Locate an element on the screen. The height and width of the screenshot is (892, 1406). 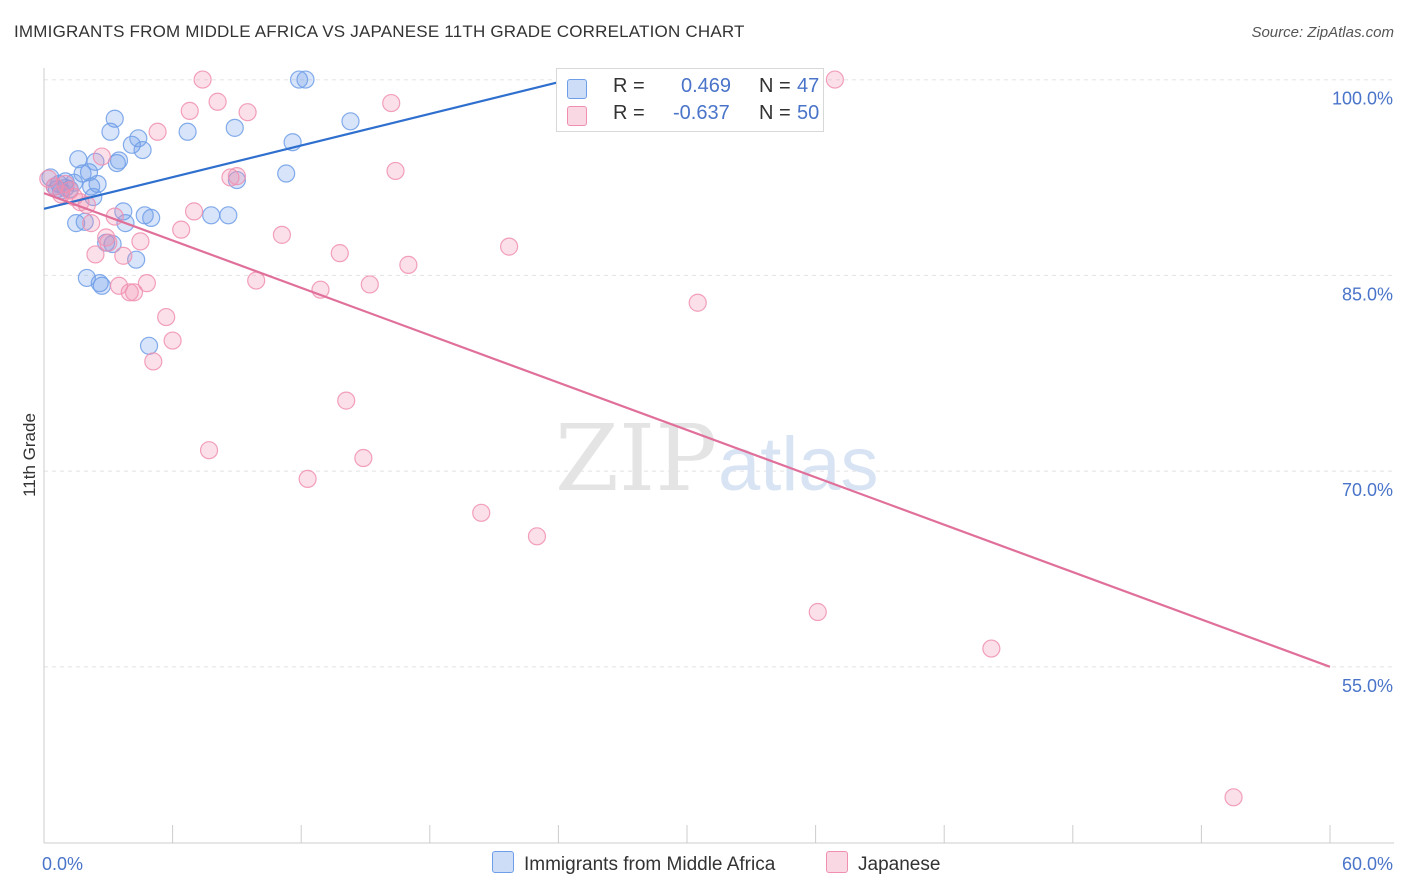
bottom-legend-swatch-blue is located at coordinates (503, 862).